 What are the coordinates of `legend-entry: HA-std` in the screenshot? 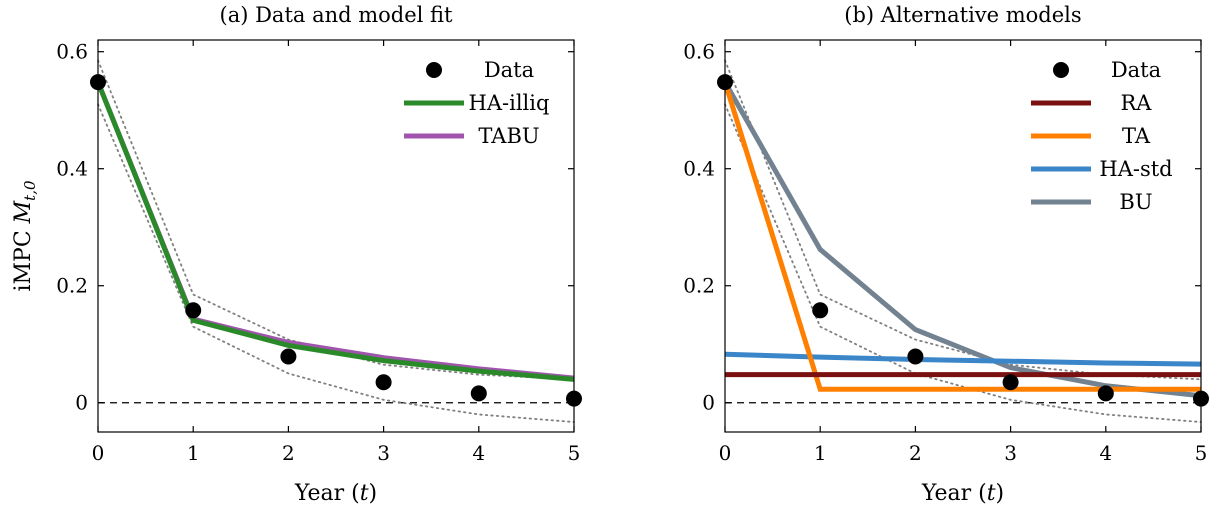 It's located at (1102, 169).